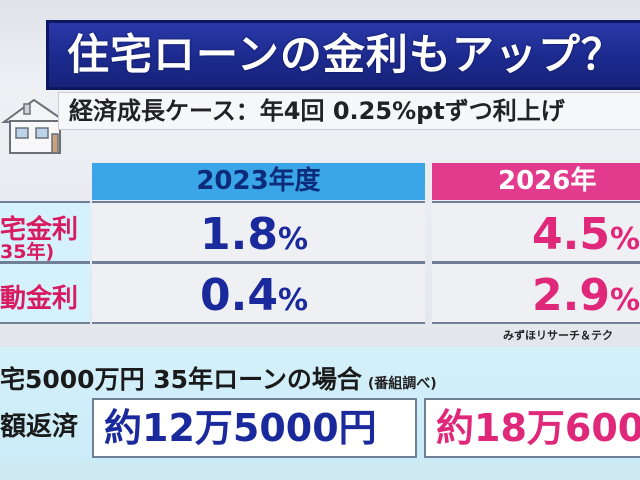  What do you see at coordinates (532, 428) in the screenshot?
I see `repayment-2026: 約18万600` at bounding box center [532, 428].